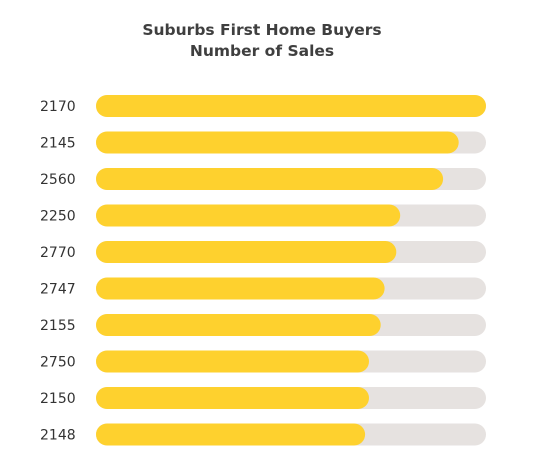 The image size is (543, 468). What do you see at coordinates (58, 290) in the screenshot?
I see `category-label: 2747` at bounding box center [58, 290].